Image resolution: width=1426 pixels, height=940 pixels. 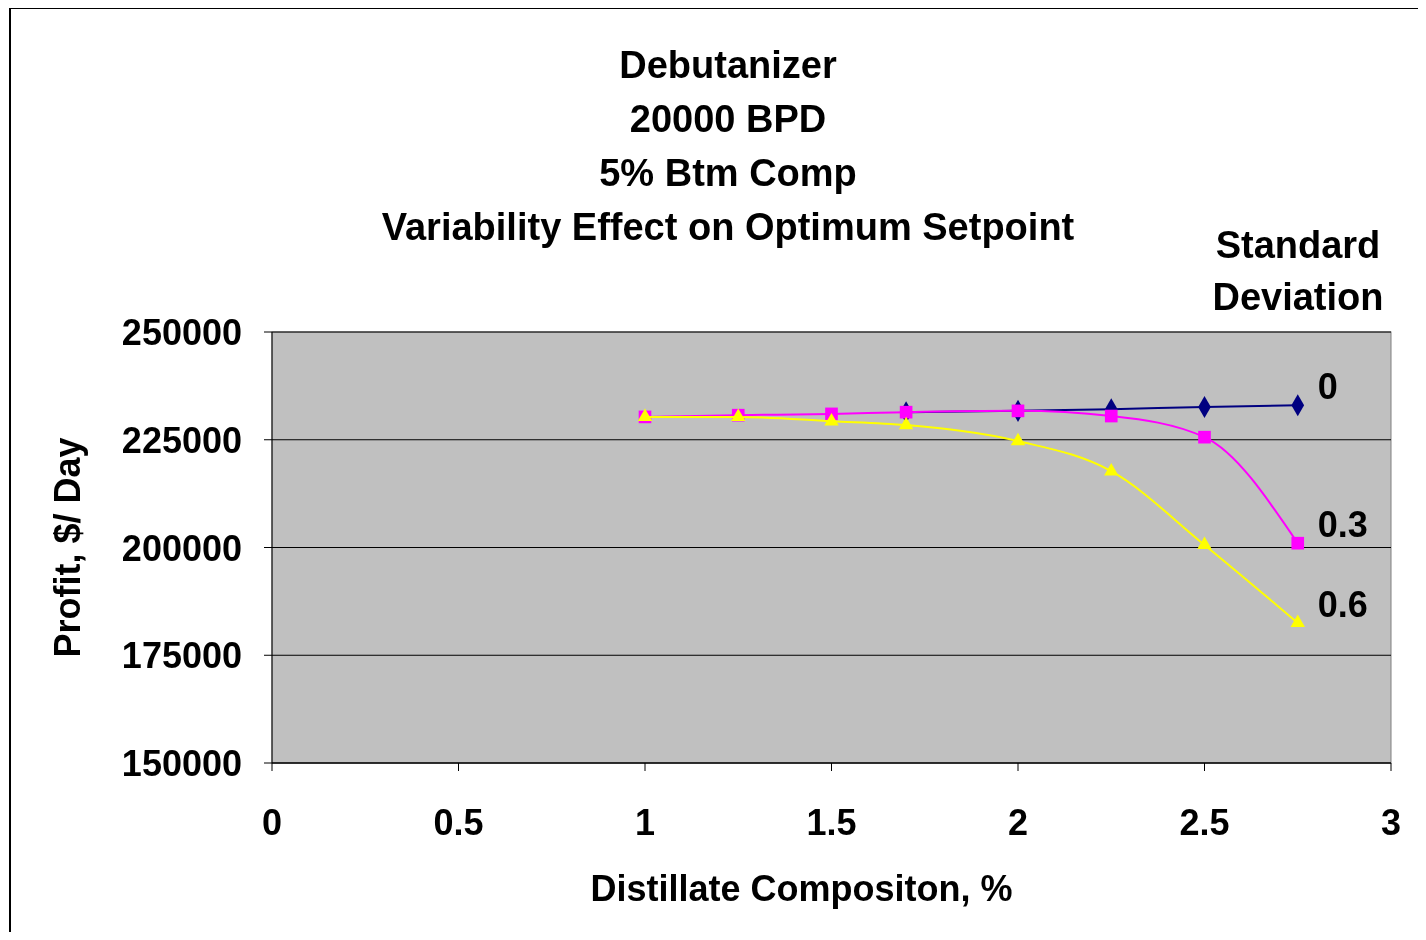 I want to click on x-tick-label: 2, so click(x=1018, y=822).